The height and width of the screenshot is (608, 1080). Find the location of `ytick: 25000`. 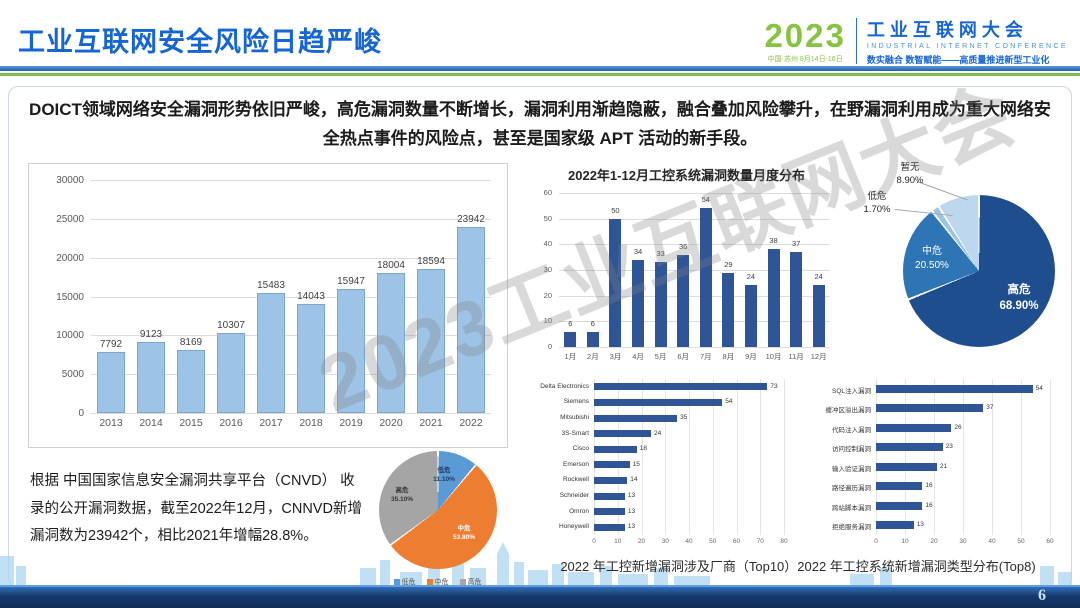

ytick: 25000 is located at coordinates (70, 219).